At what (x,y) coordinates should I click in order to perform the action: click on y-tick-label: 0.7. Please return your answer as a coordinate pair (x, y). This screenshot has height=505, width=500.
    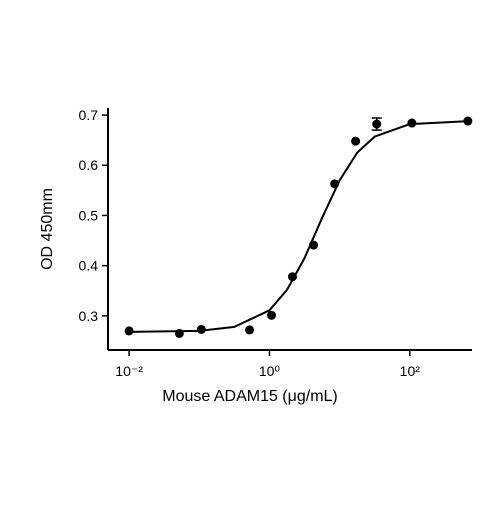
    Looking at the image, I should click on (89, 115).